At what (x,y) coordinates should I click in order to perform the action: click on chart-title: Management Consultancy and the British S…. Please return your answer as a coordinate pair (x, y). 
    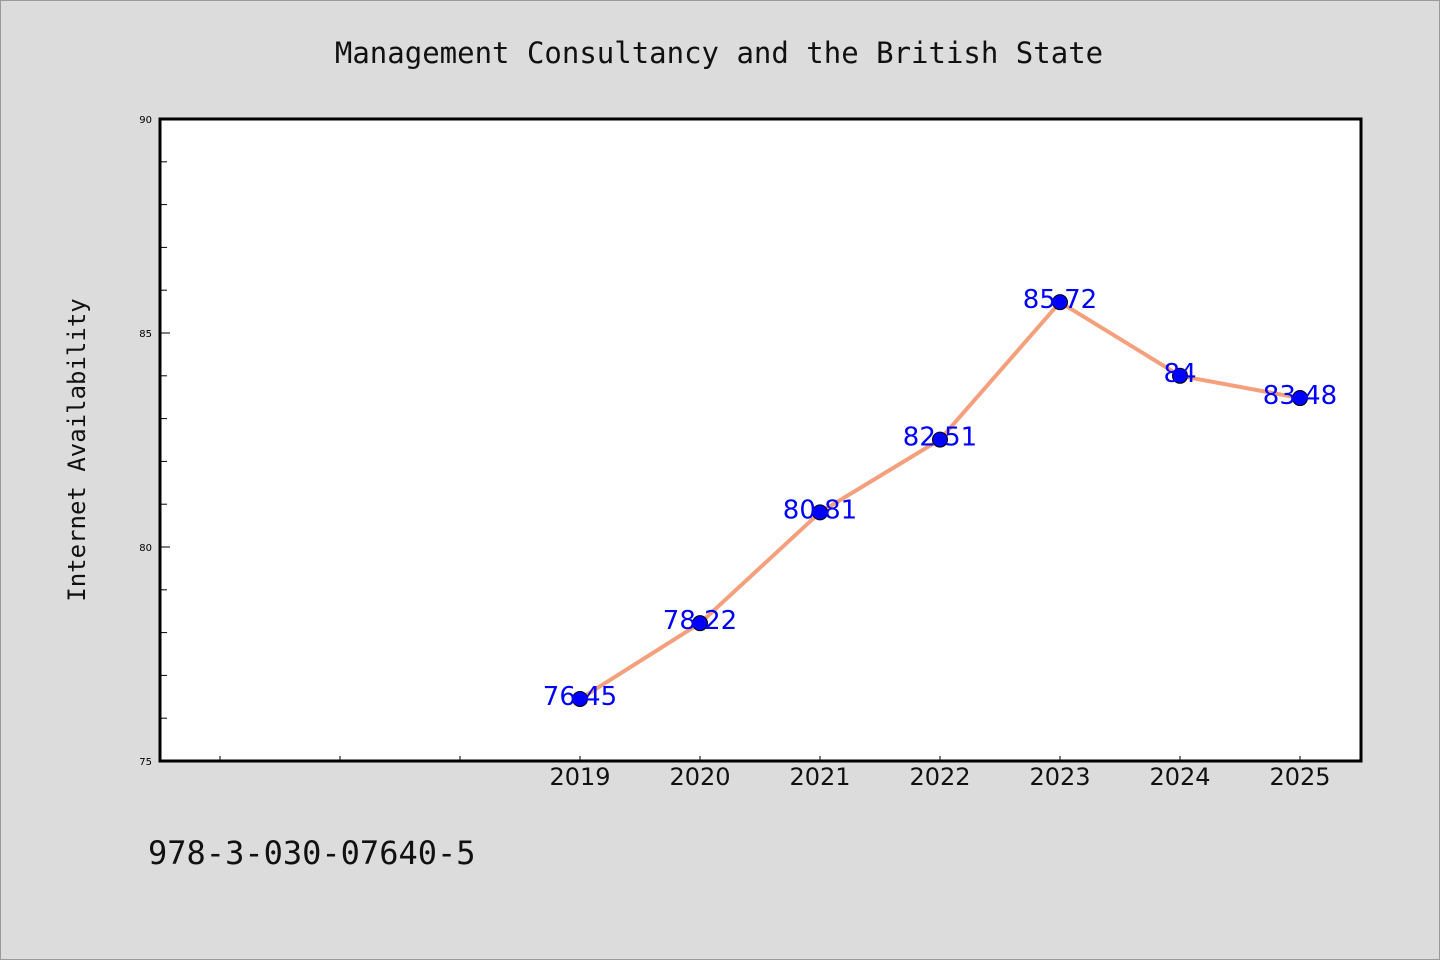
    Looking at the image, I should click on (719, 53).